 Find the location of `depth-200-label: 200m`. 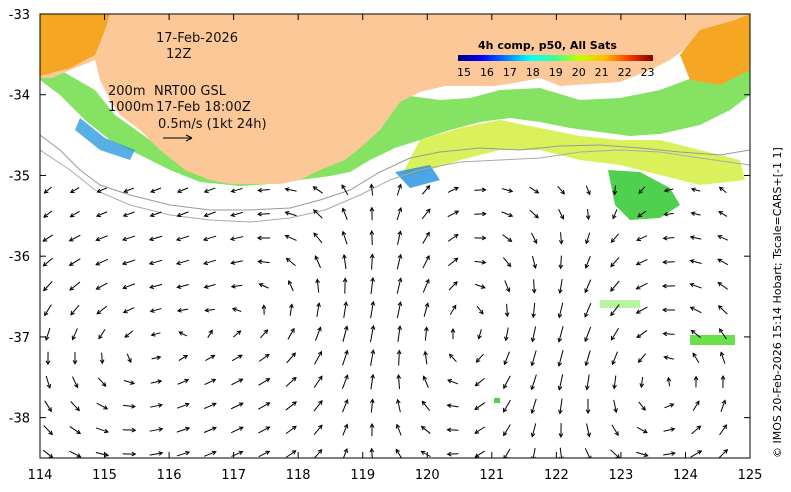

depth-200-label: 200m is located at coordinates (126, 91).